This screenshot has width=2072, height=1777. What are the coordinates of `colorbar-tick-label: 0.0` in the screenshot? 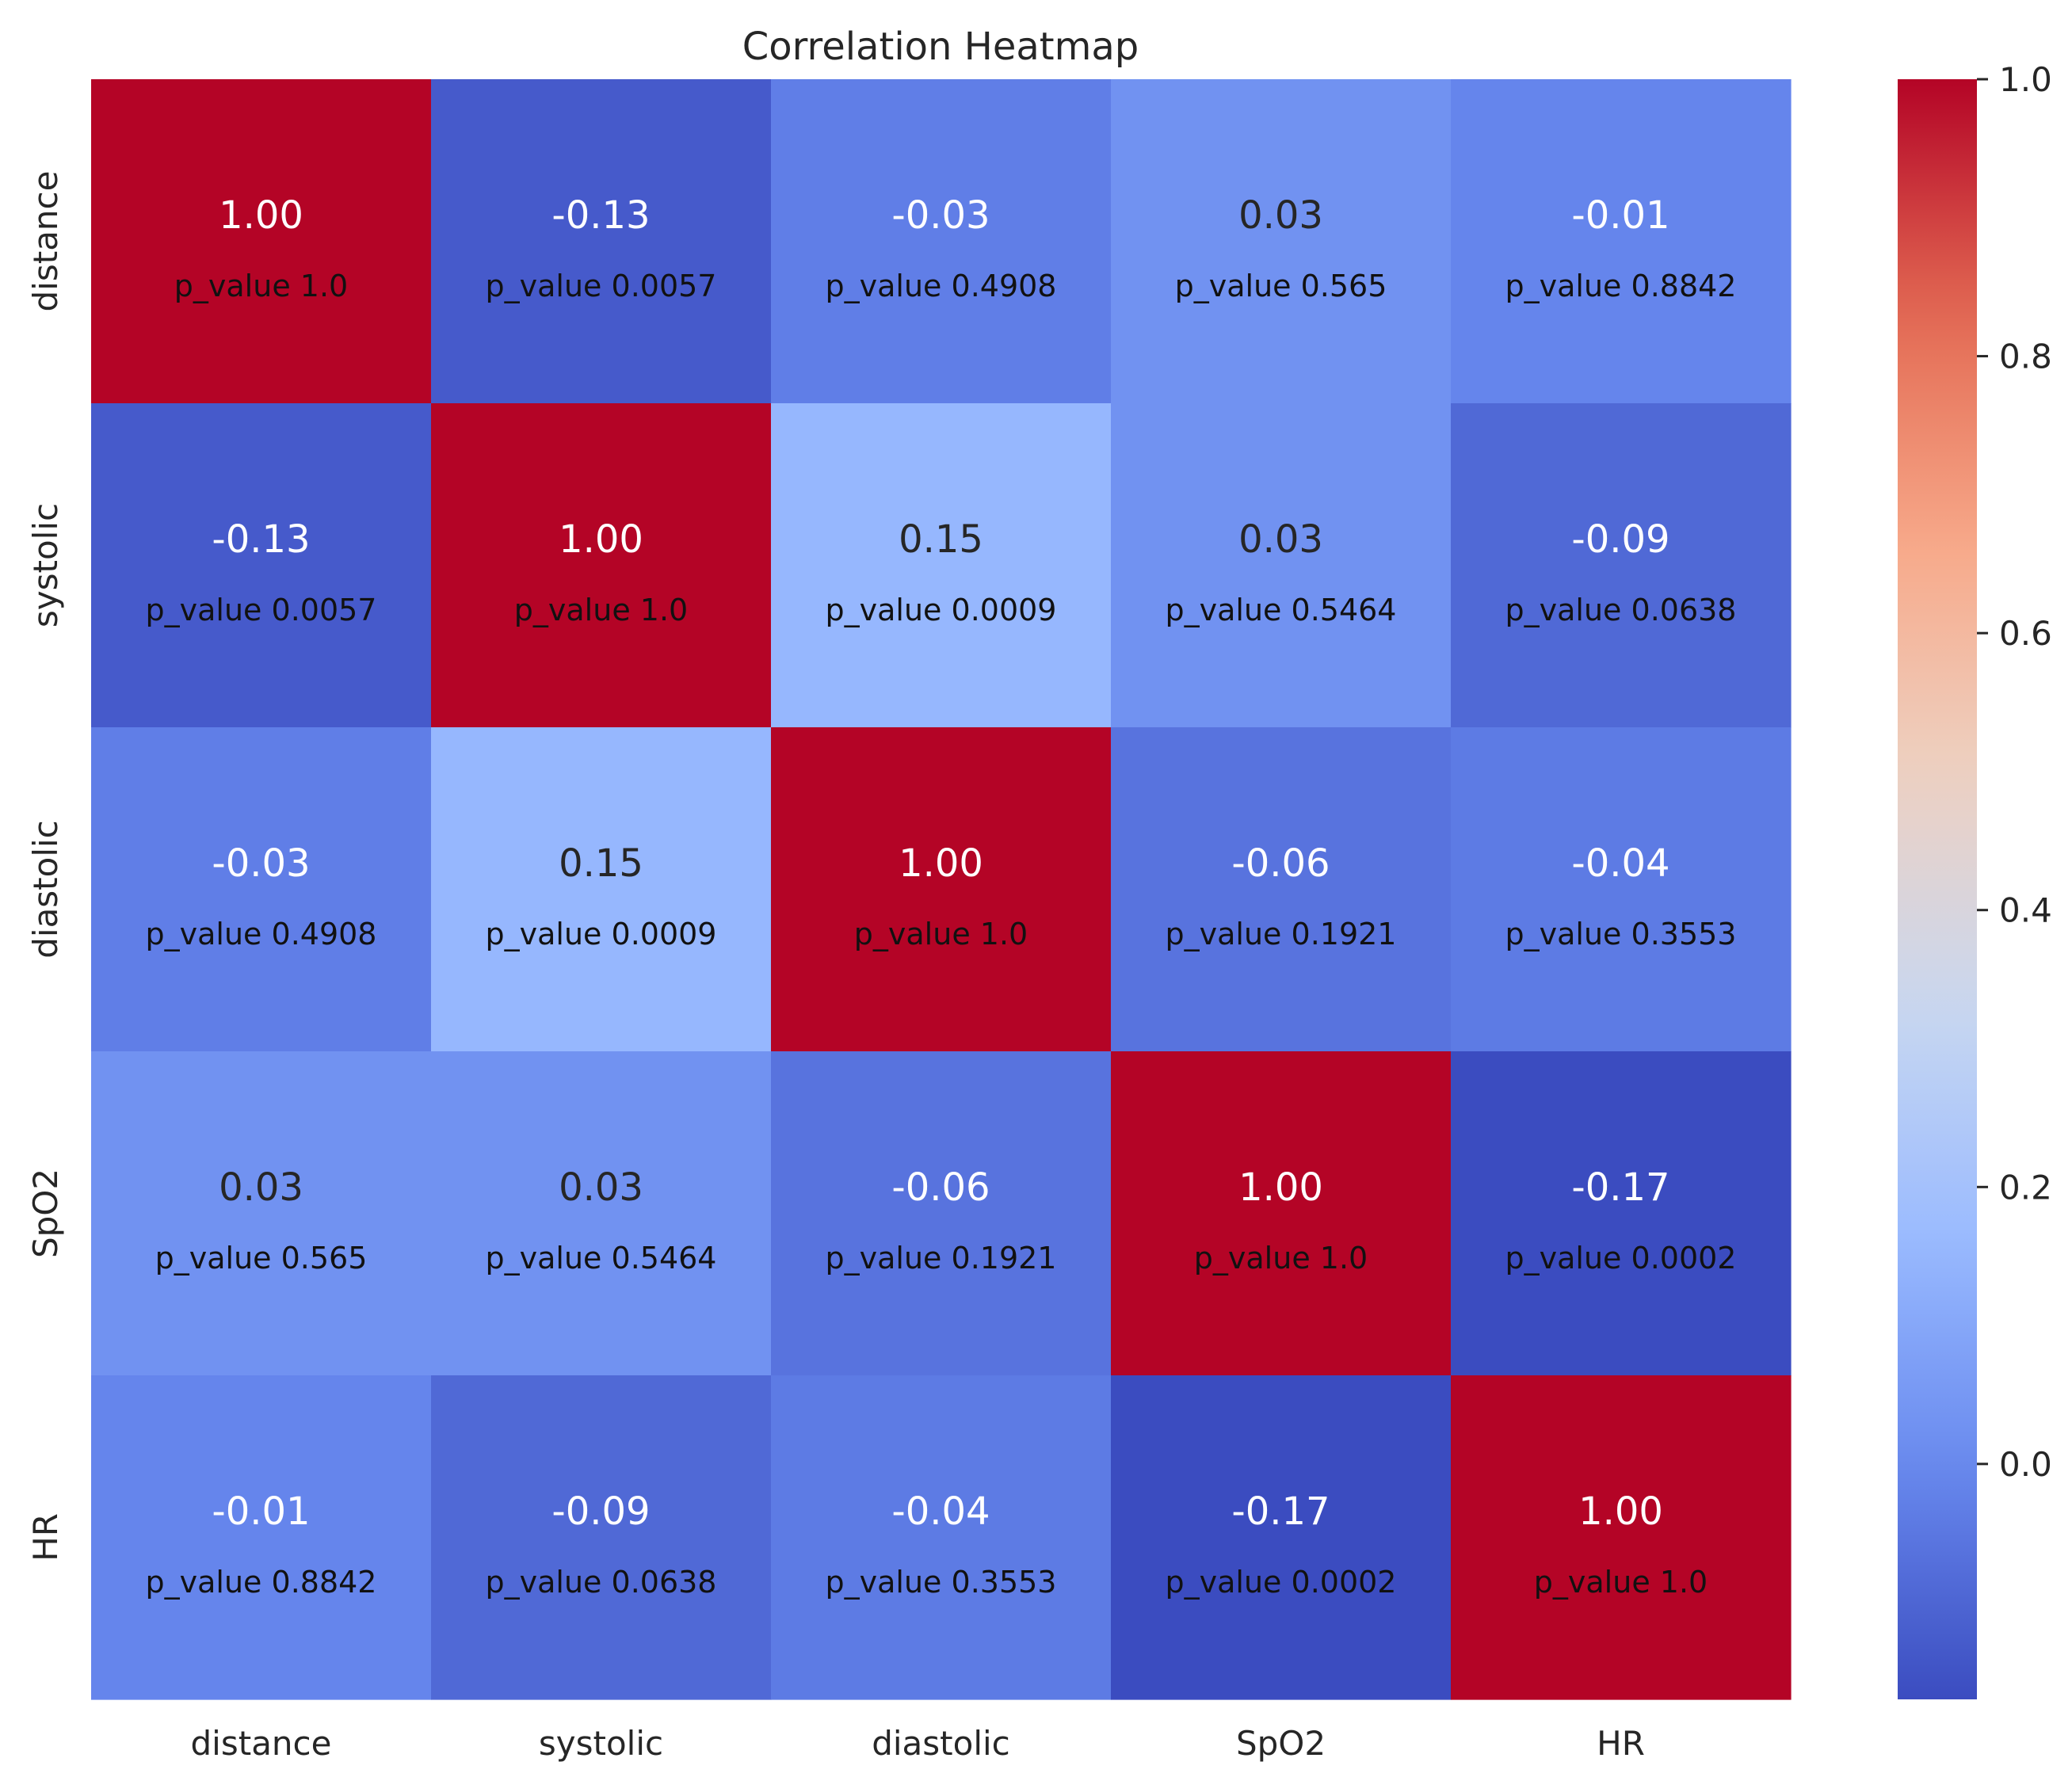 It's located at (2025, 1464).